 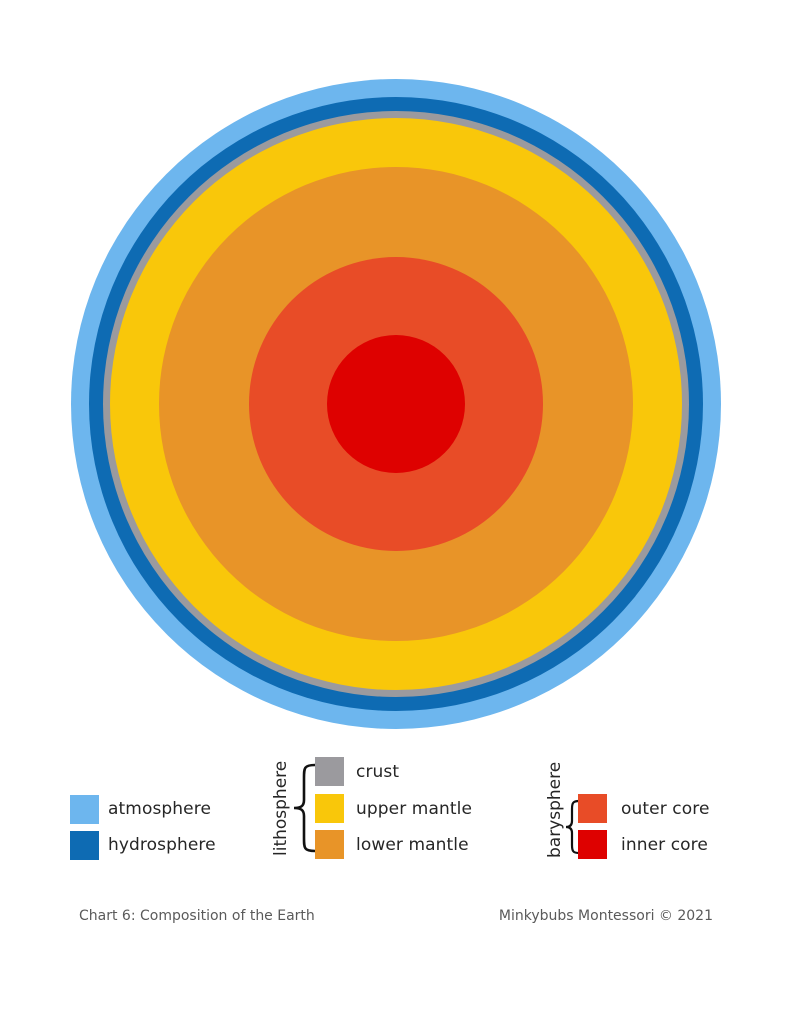 I want to click on legend-label-atmosphere: atmosphere, so click(x=159, y=809).